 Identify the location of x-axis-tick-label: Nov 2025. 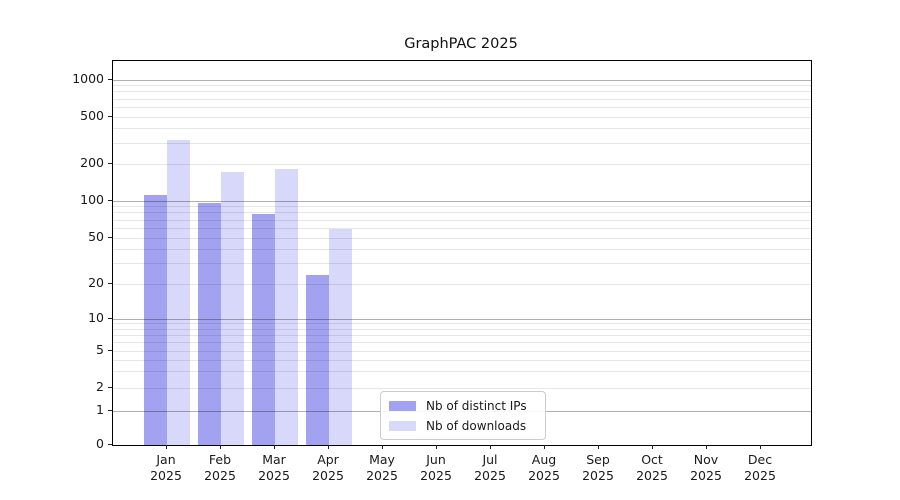
(706, 467).